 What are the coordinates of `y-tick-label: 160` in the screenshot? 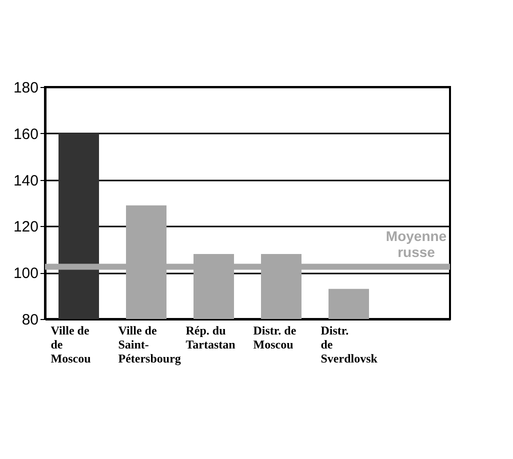 It's located at (25, 134).